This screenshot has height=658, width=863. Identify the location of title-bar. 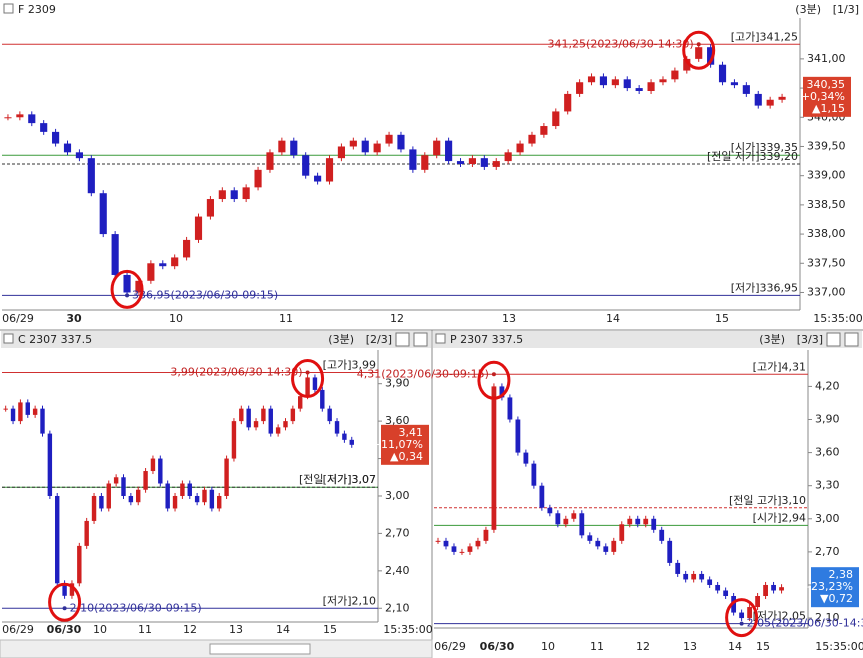
(647, 339).